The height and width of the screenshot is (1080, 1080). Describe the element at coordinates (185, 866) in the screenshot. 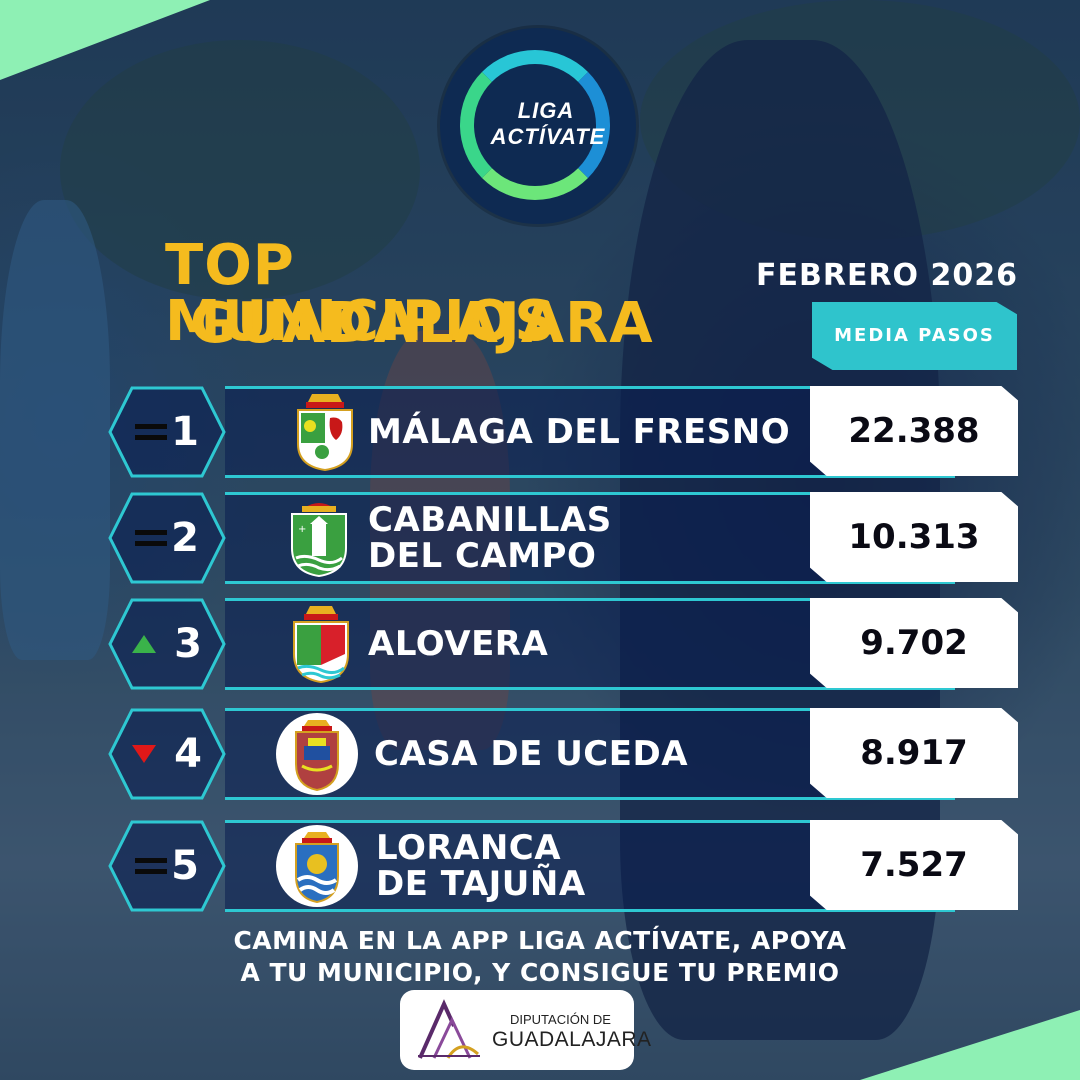

I see `rank-number: 5` at that location.